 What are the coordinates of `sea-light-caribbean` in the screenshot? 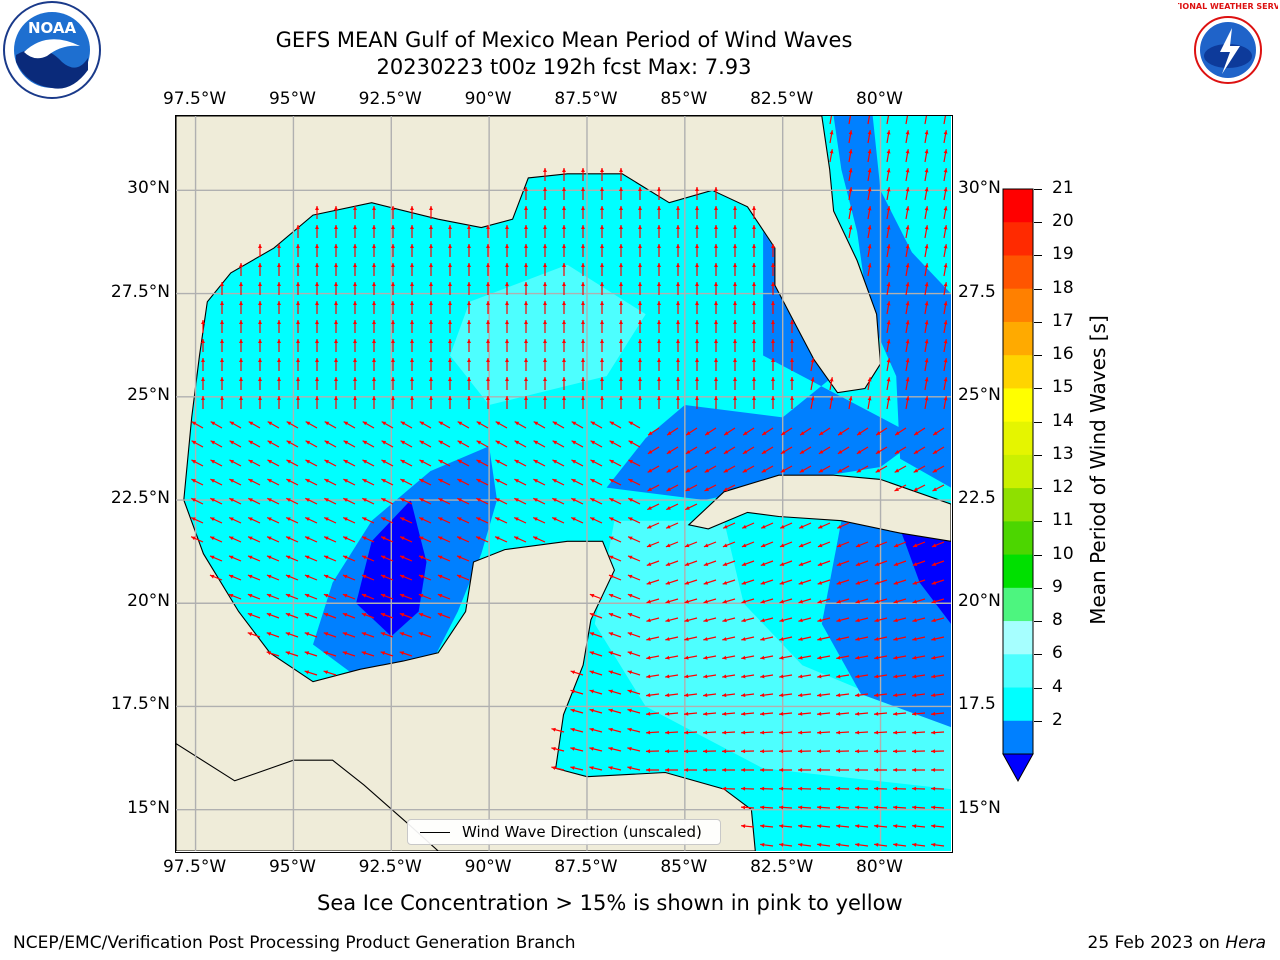 It's located at (772, 655).